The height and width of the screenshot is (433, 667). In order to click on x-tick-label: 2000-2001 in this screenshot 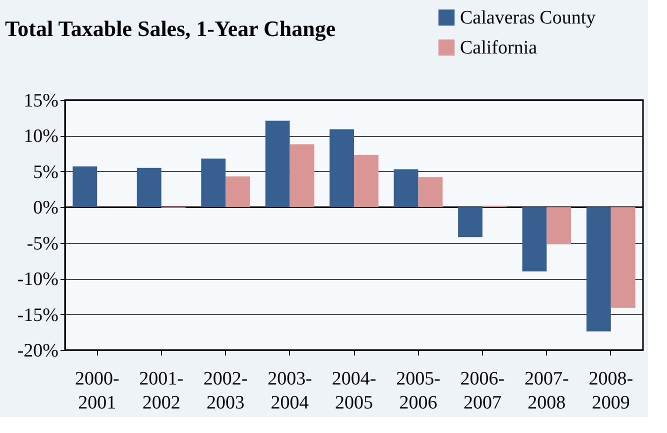, I will do `click(97, 391)`.